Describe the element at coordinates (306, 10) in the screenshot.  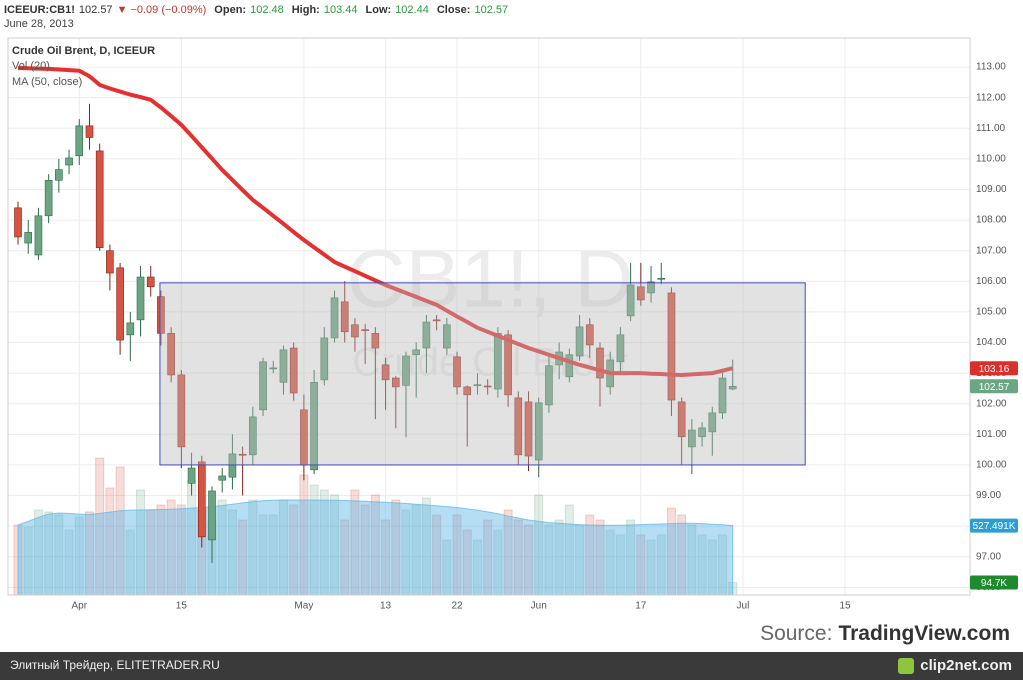
I see `high-label: High:` at that location.